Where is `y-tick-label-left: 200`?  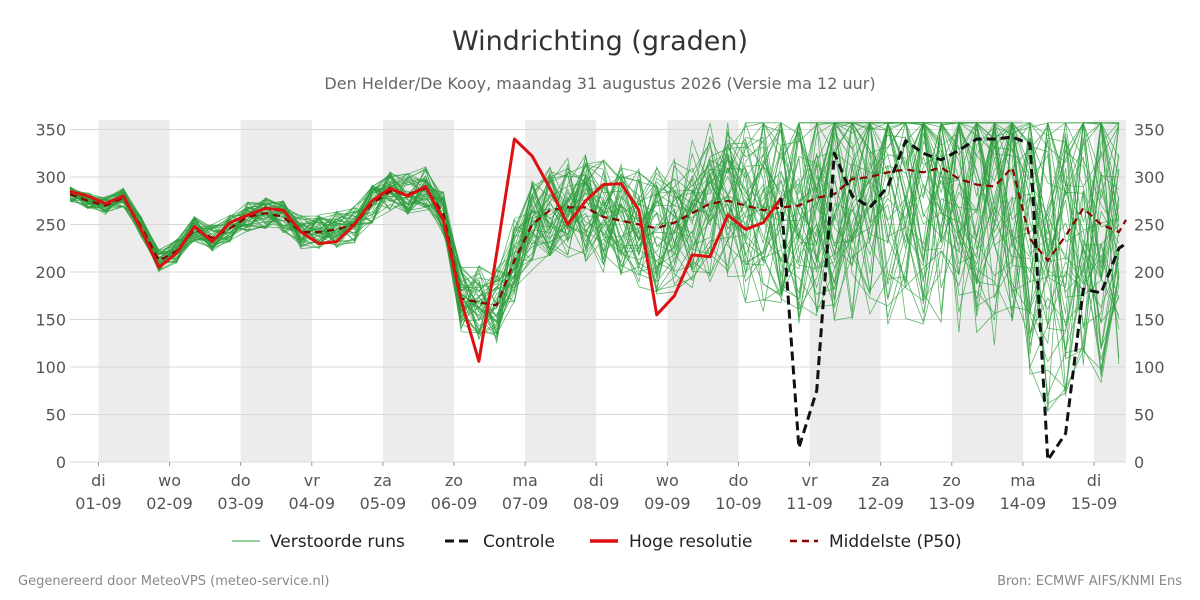 y-tick-label-left: 200 is located at coordinates (50, 272).